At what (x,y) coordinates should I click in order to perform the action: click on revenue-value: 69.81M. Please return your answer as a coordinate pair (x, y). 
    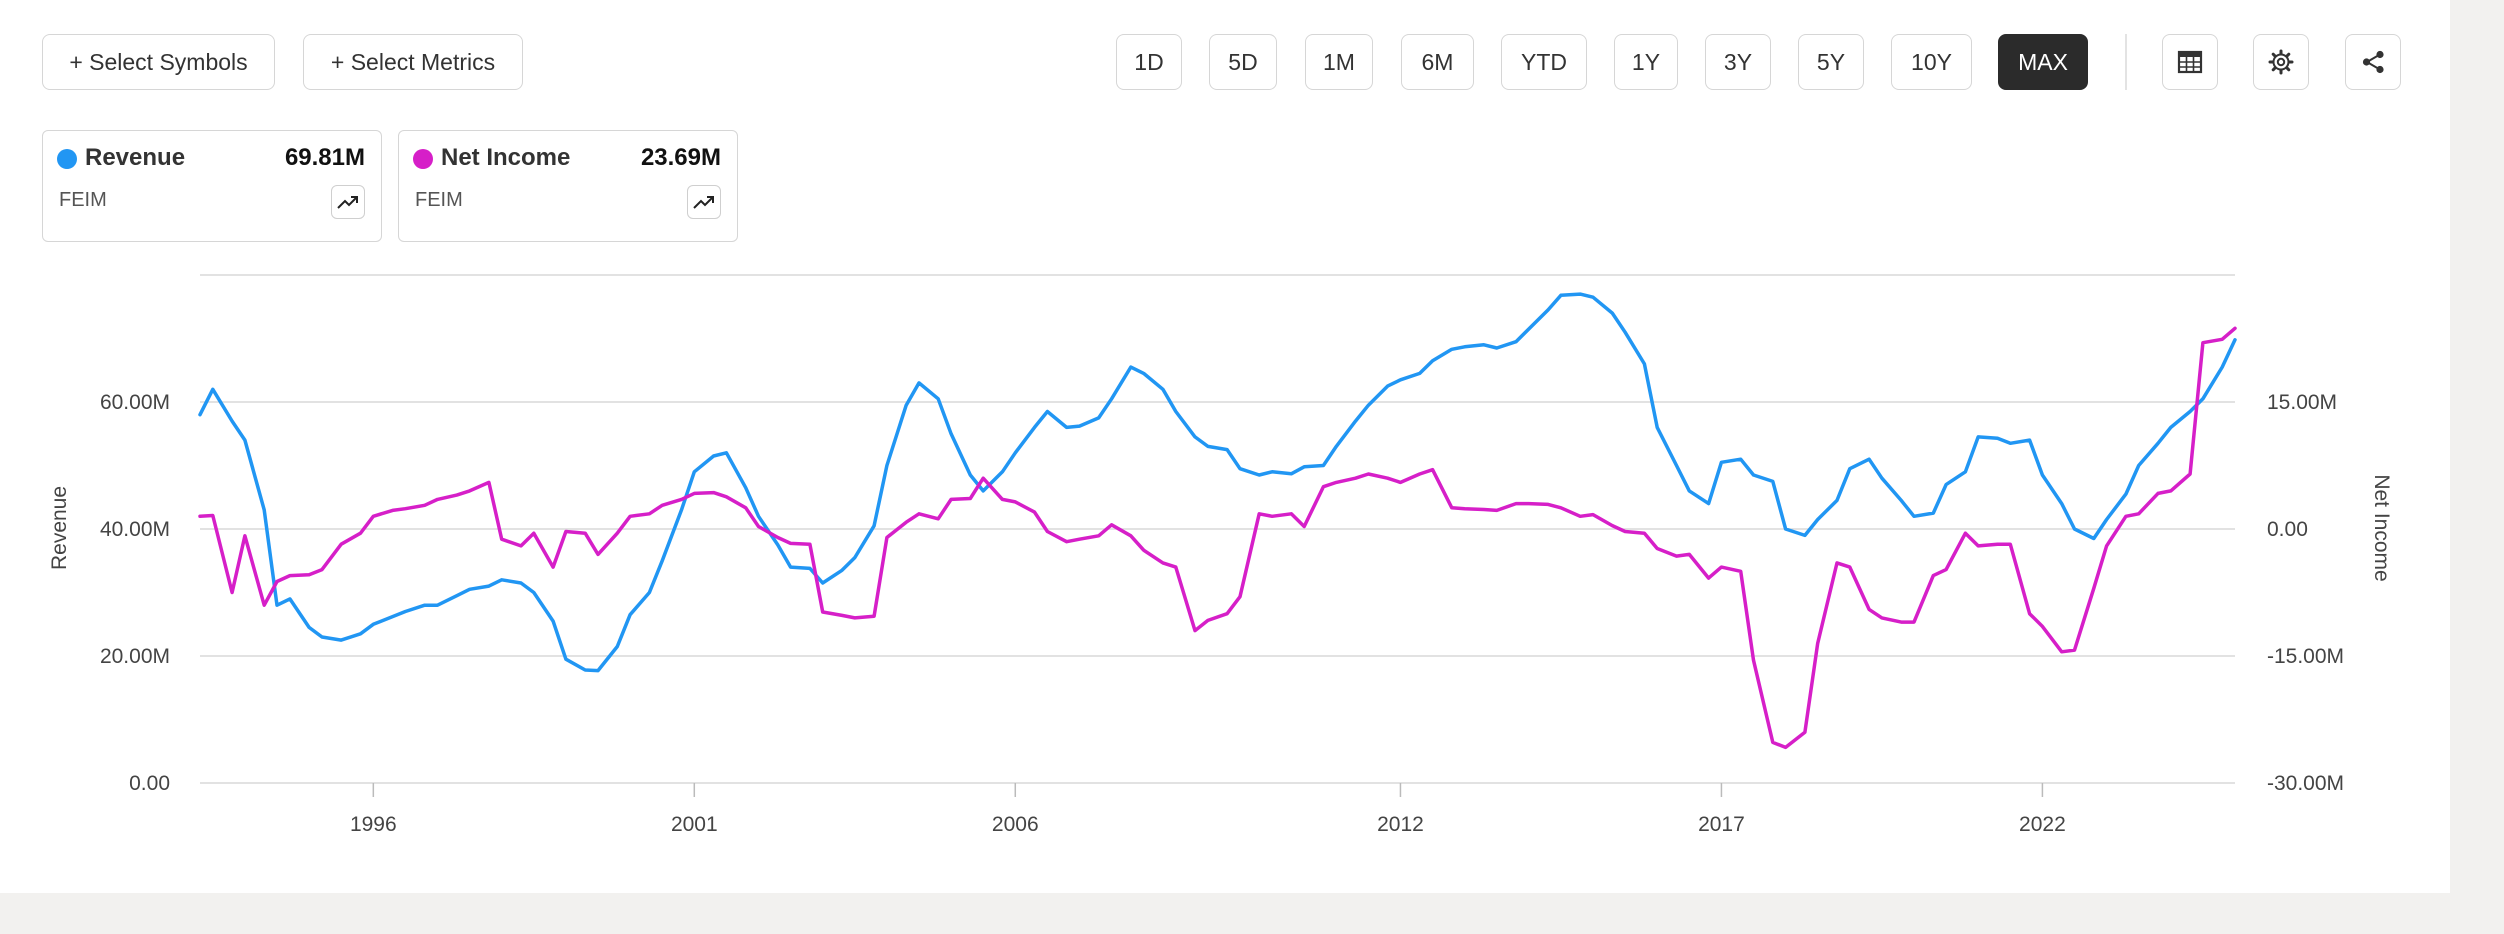
    Looking at the image, I should click on (324, 157).